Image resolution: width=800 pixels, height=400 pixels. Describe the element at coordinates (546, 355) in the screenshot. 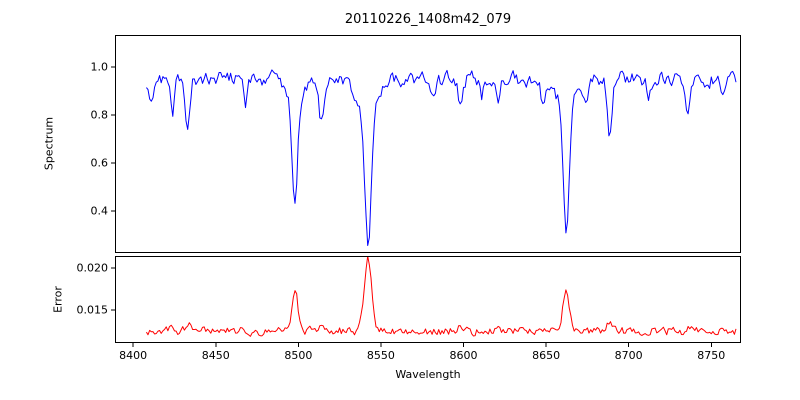

I see `svg-text: 8650` at that location.